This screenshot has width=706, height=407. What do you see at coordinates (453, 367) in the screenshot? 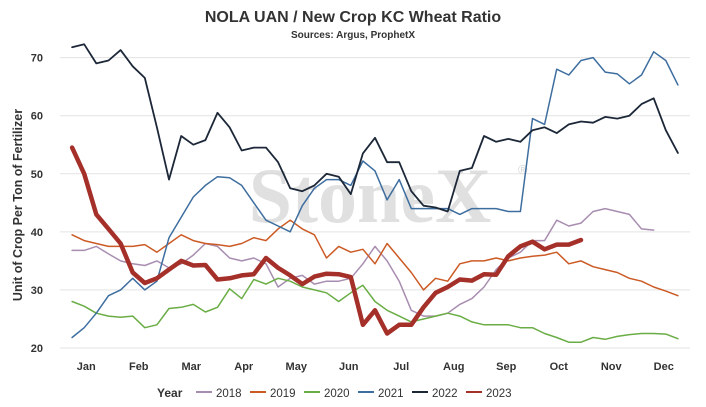
I see `x-tick-label: Aug` at bounding box center [453, 367].